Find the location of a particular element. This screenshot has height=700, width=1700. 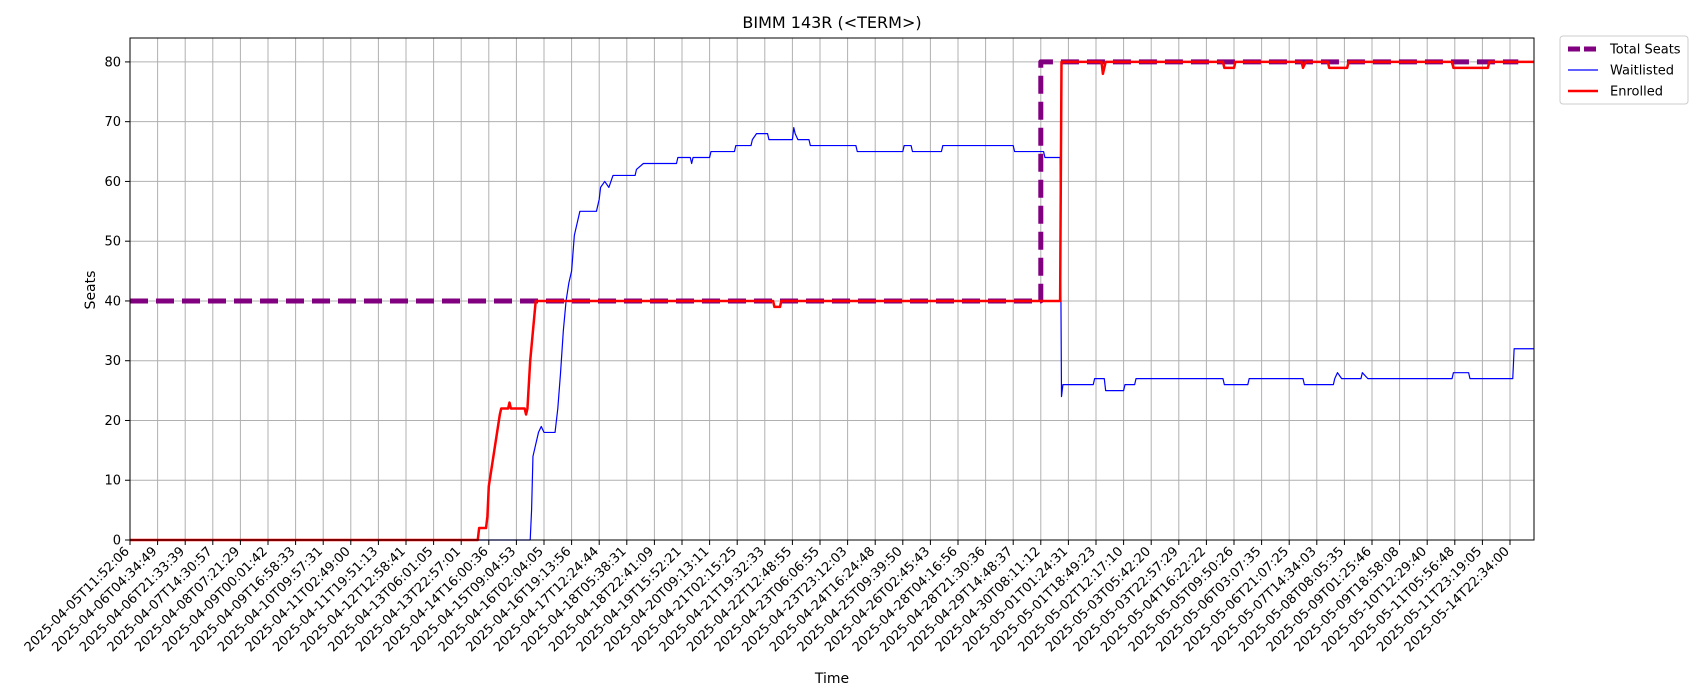

y-tick-label: 10 is located at coordinates (112, 481).